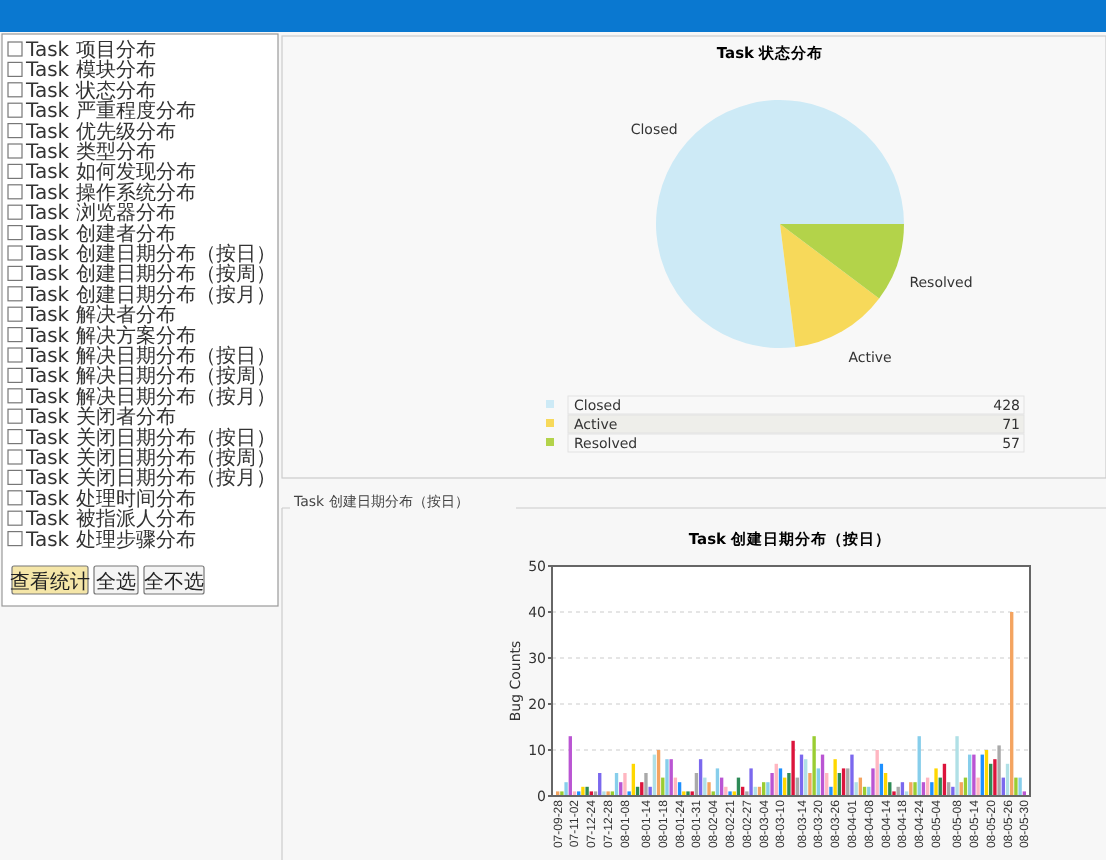 The image size is (1106, 860). Describe the element at coordinates (100, 131) in the screenshot. I see `text: Task 优先级分布` at that location.